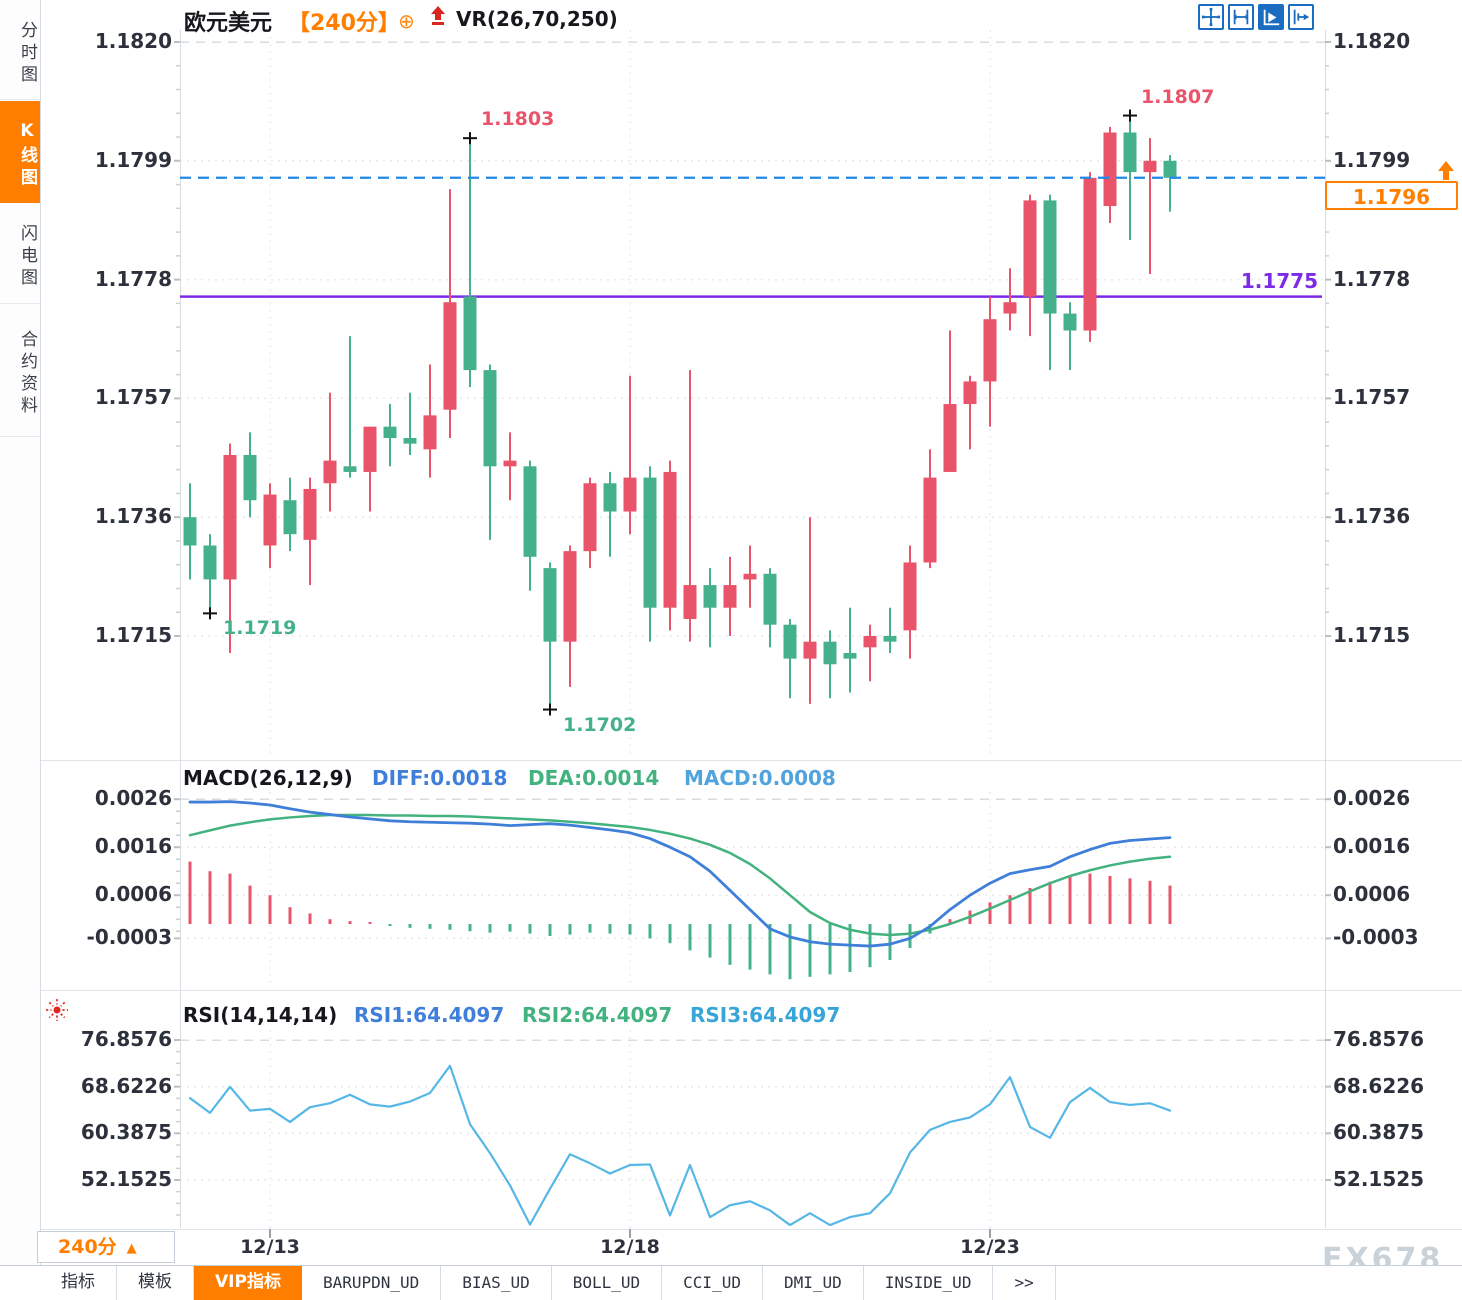 This screenshot has height=1300, width=1462. I want to click on add-indicator-icon: ⊕, so click(406, 21).